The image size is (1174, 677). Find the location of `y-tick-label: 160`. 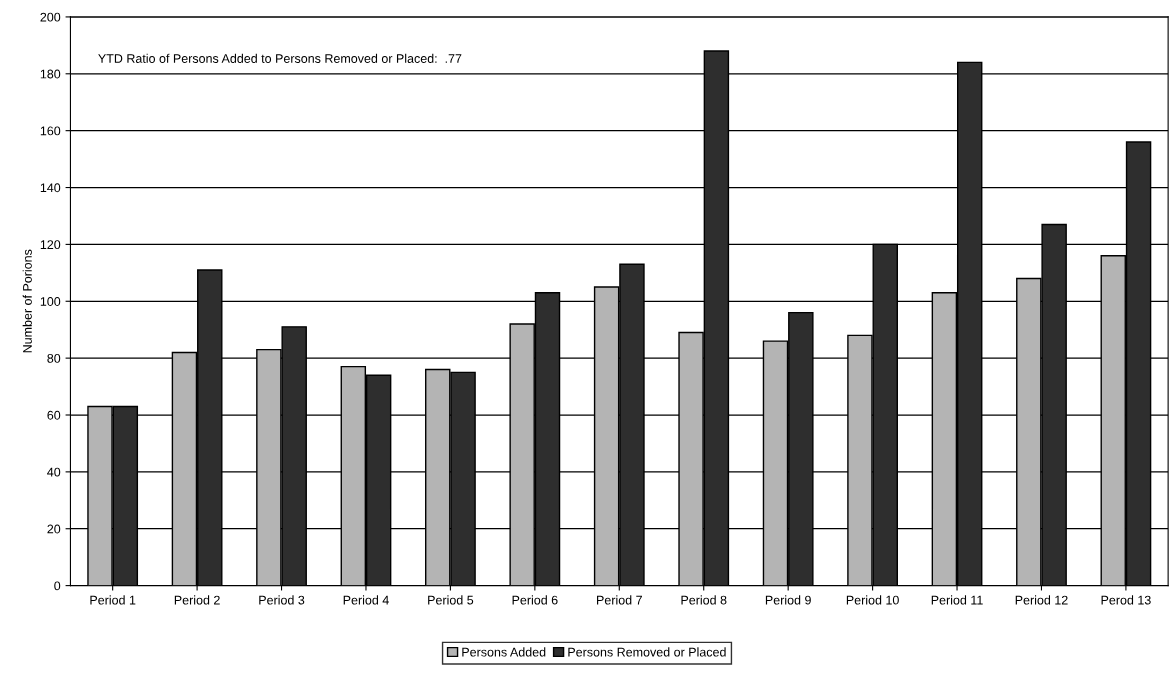

y-tick-label: 160 is located at coordinates (50, 131).